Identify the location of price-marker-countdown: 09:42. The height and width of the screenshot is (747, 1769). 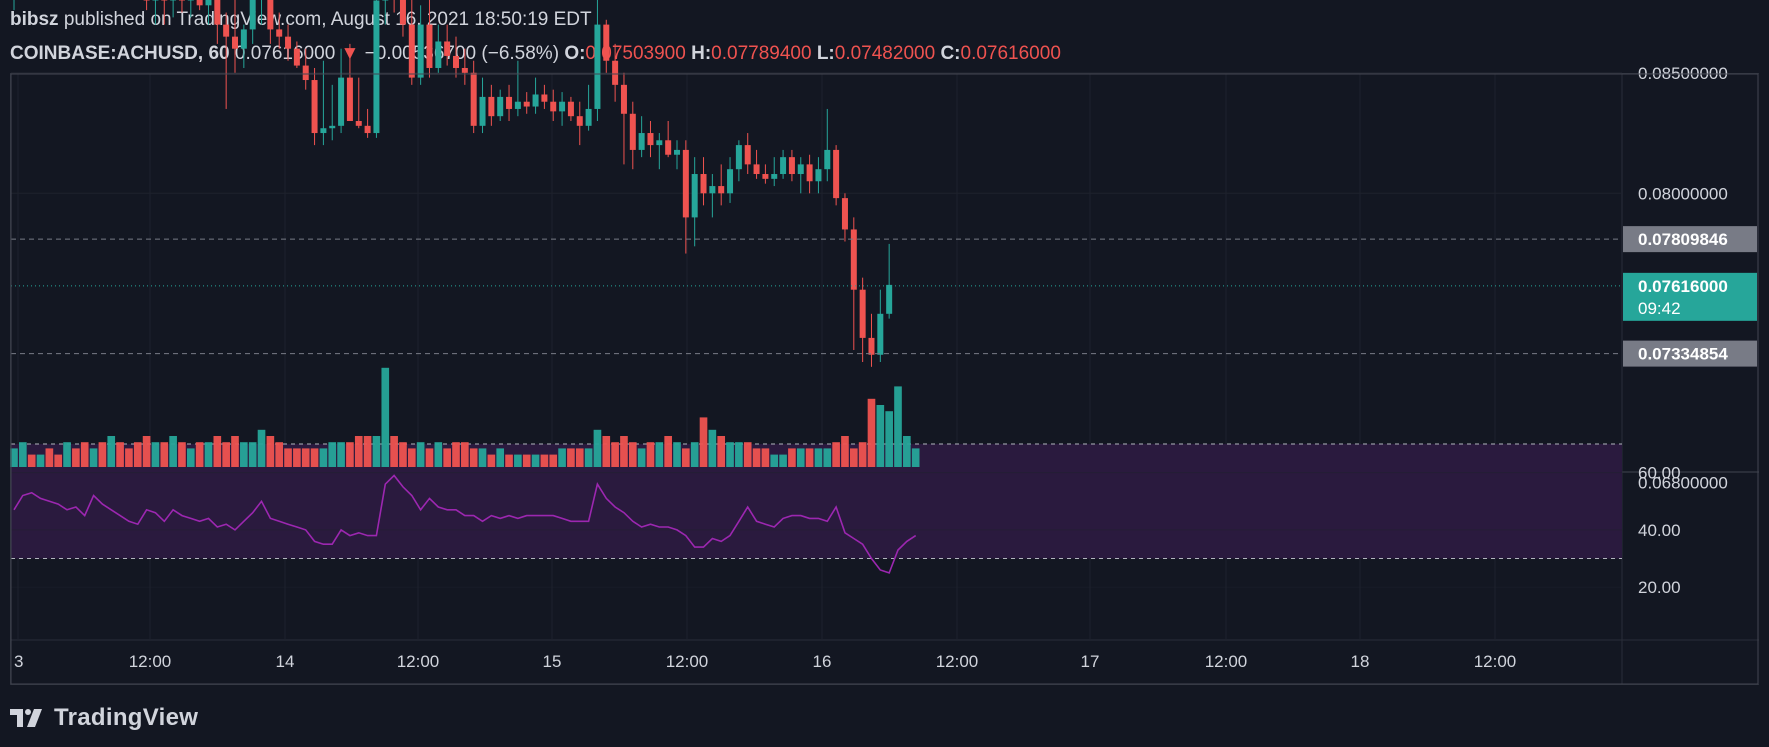
(1659, 308).